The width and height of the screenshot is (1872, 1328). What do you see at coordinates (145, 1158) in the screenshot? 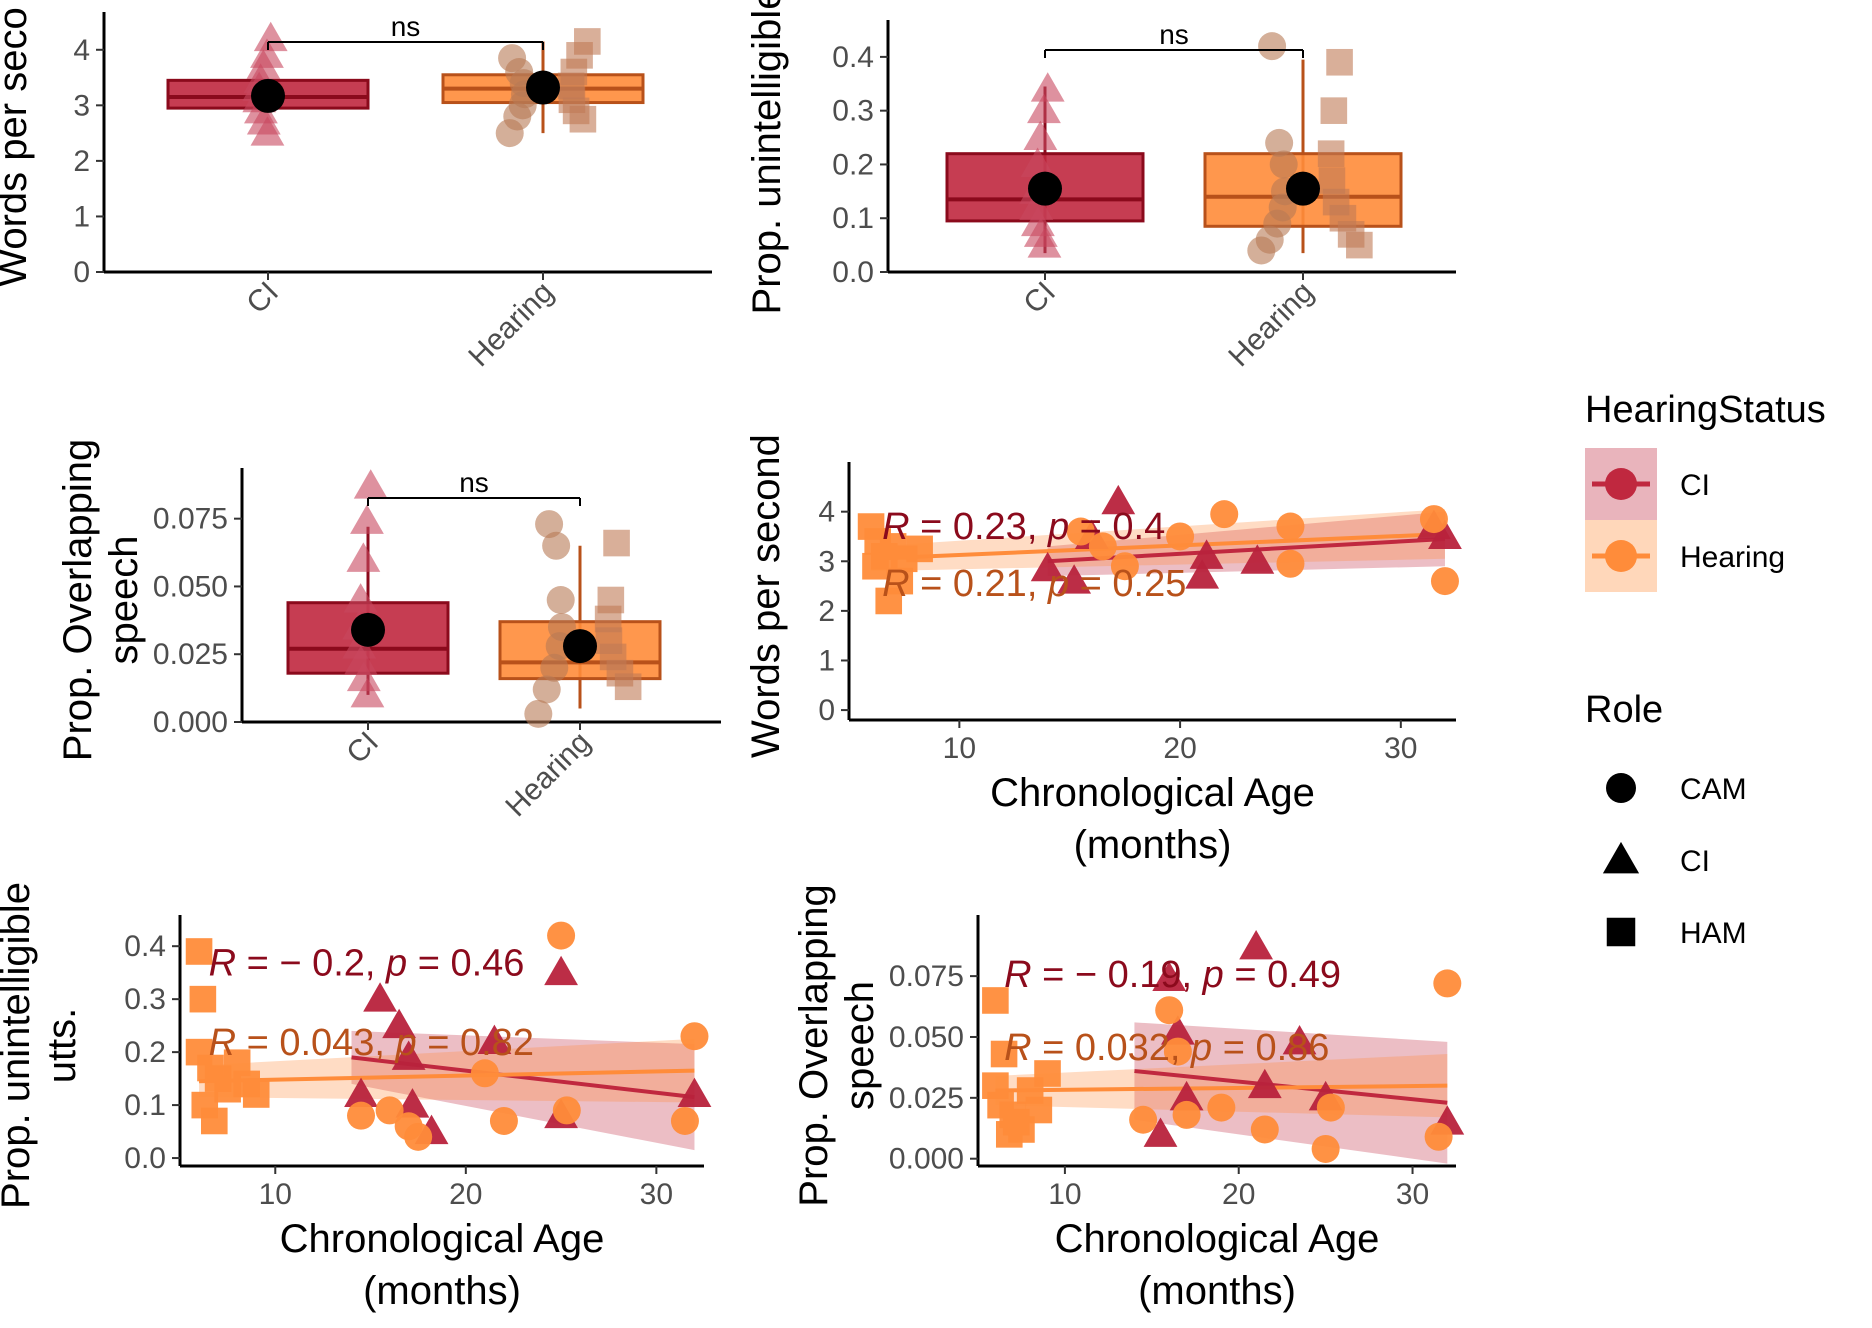
I see `y-tick-label: 0.0` at bounding box center [145, 1158].